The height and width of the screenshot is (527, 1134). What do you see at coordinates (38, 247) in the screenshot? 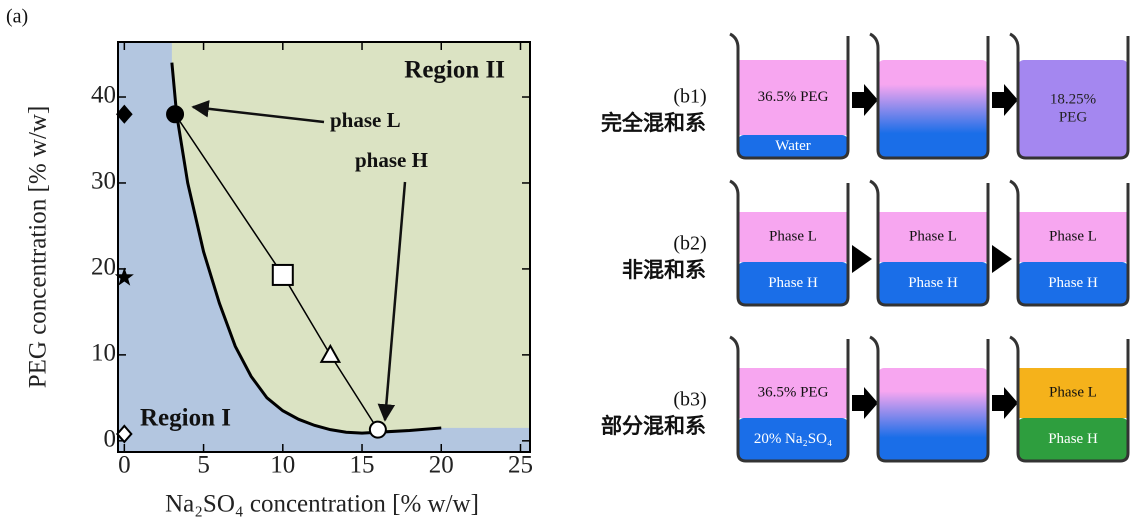
I see `y-axis-label: PEG concentration [% w/w]` at bounding box center [38, 247].